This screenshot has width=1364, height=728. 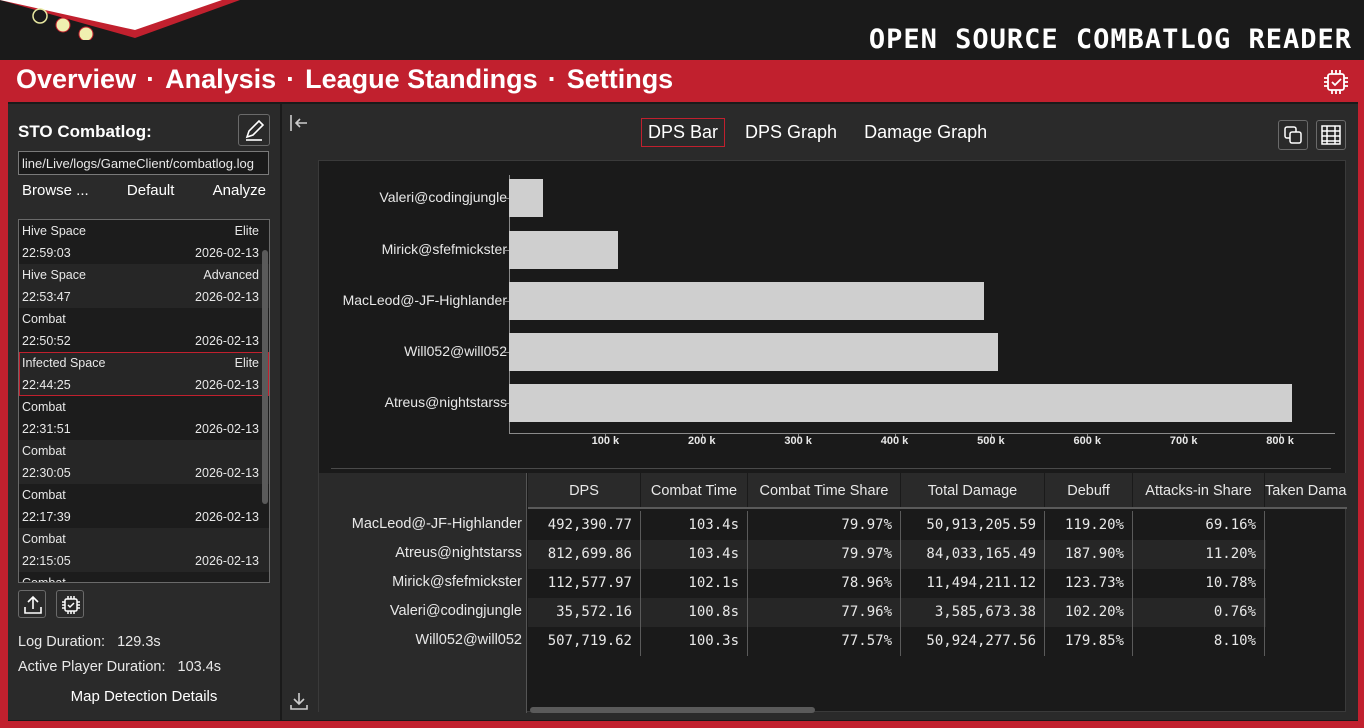 I want to click on upload-button, so click(x=32, y=604).